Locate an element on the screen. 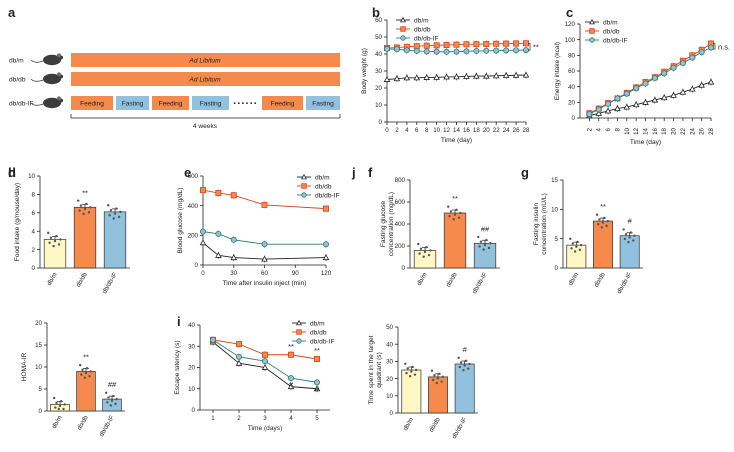 The height and width of the screenshot is (452, 734). x-tick-label-b: 14 is located at coordinates (456, 130).